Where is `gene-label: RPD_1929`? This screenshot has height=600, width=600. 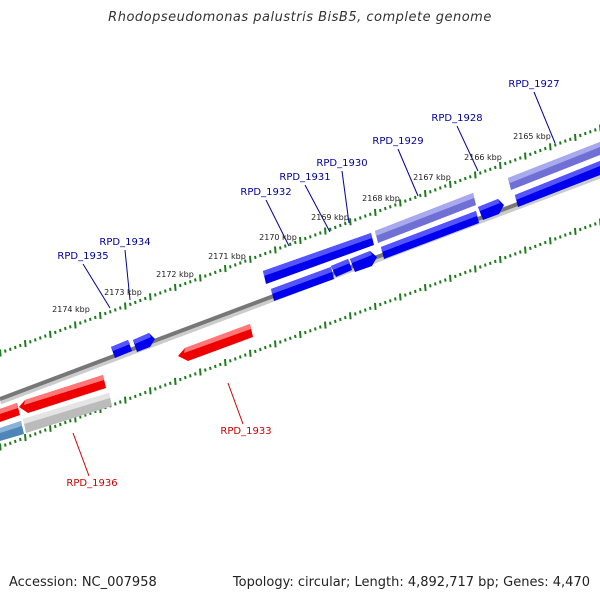 gene-label: RPD_1929 is located at coordinates (397, 141).